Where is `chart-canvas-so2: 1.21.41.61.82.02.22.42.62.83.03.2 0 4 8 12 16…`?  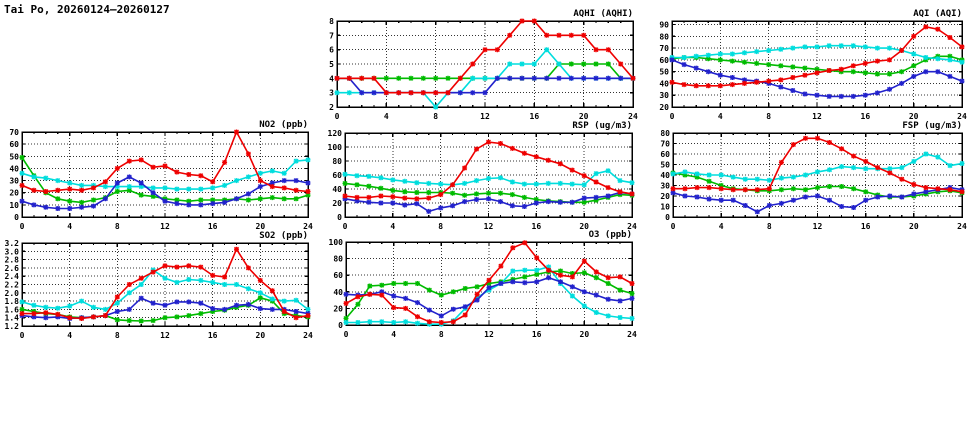 chart-canvas-so2: 1.21.41.61.82.02.22.42.62.83.03.2 0 4 8 12 16… is located at coordinates (159, 289).